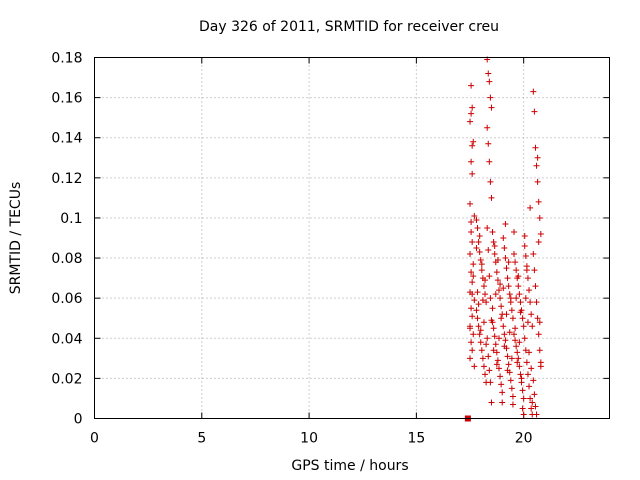  Describe the element at coordinates (504, 239) in the screenshot. I see `data-markers` at that location.